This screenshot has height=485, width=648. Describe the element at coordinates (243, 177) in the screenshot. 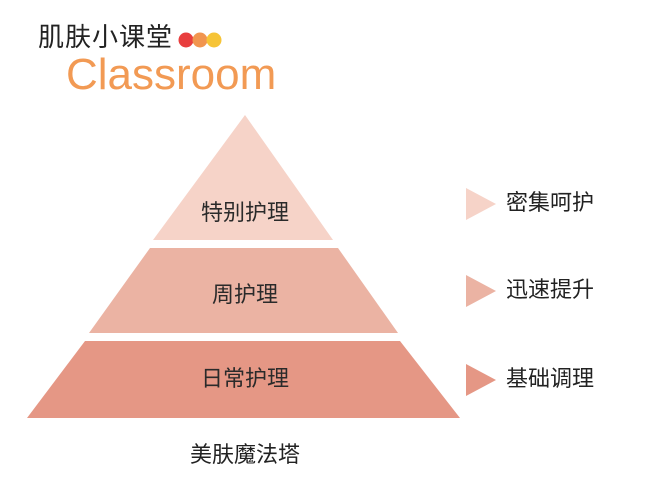

I see `pyramid-tier-top` at that location.